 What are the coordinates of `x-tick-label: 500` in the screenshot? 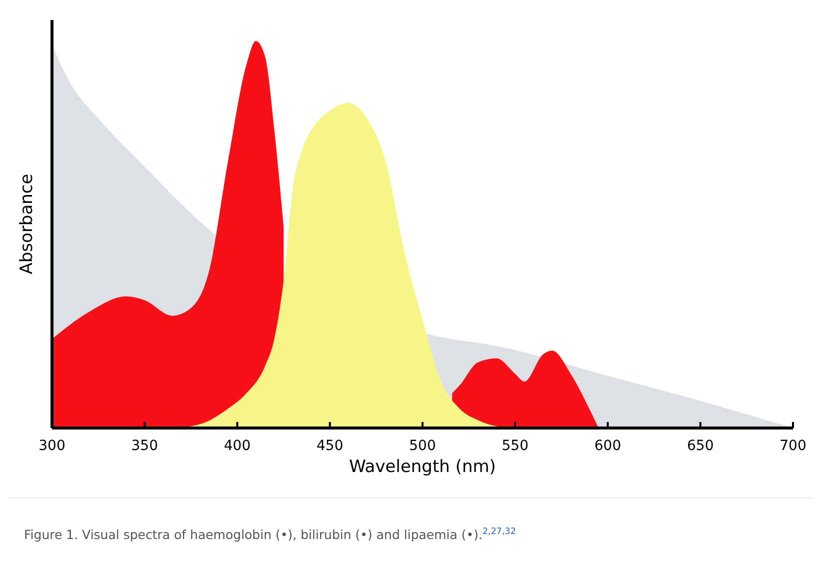 It's located at (422, 446).